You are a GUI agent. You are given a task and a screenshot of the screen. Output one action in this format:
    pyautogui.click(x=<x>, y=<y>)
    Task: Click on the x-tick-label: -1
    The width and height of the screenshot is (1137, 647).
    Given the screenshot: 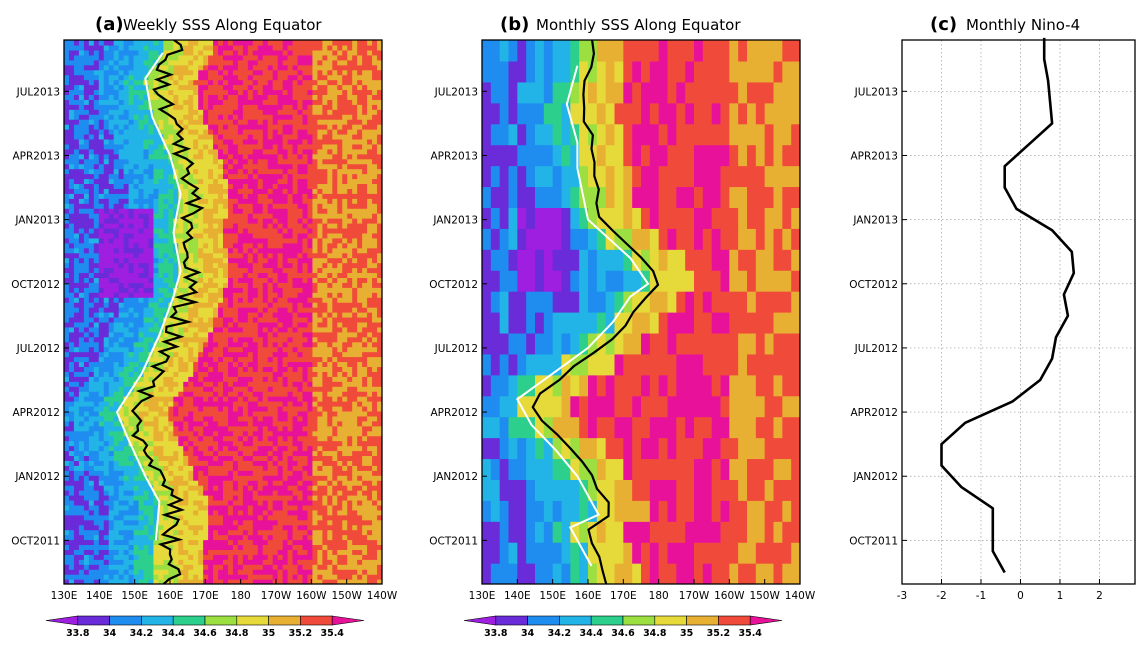 What is the action you would take?
    pyautogui.click(x=981, y=596)
    